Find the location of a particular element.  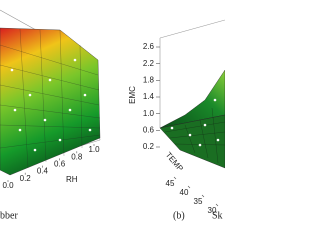

x-tick-label: 0.0 is located at coordinates (8, 185).